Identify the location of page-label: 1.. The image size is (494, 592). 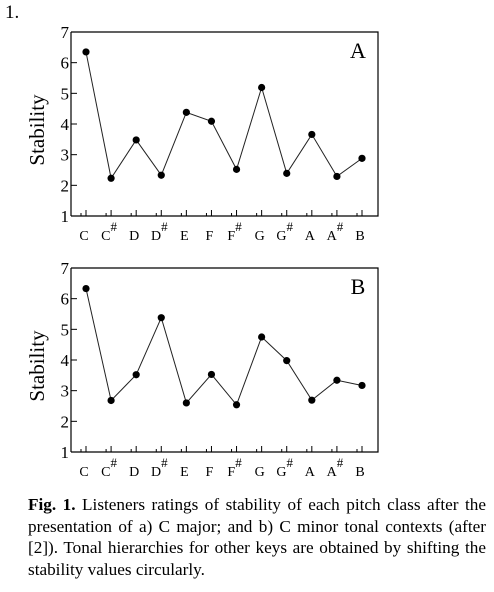
(12, 12).